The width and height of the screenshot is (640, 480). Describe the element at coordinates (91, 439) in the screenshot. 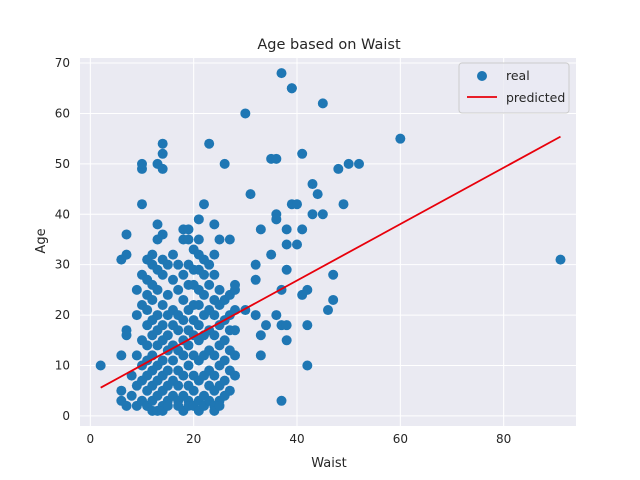

I see `x-tick-label: 0` at that location.